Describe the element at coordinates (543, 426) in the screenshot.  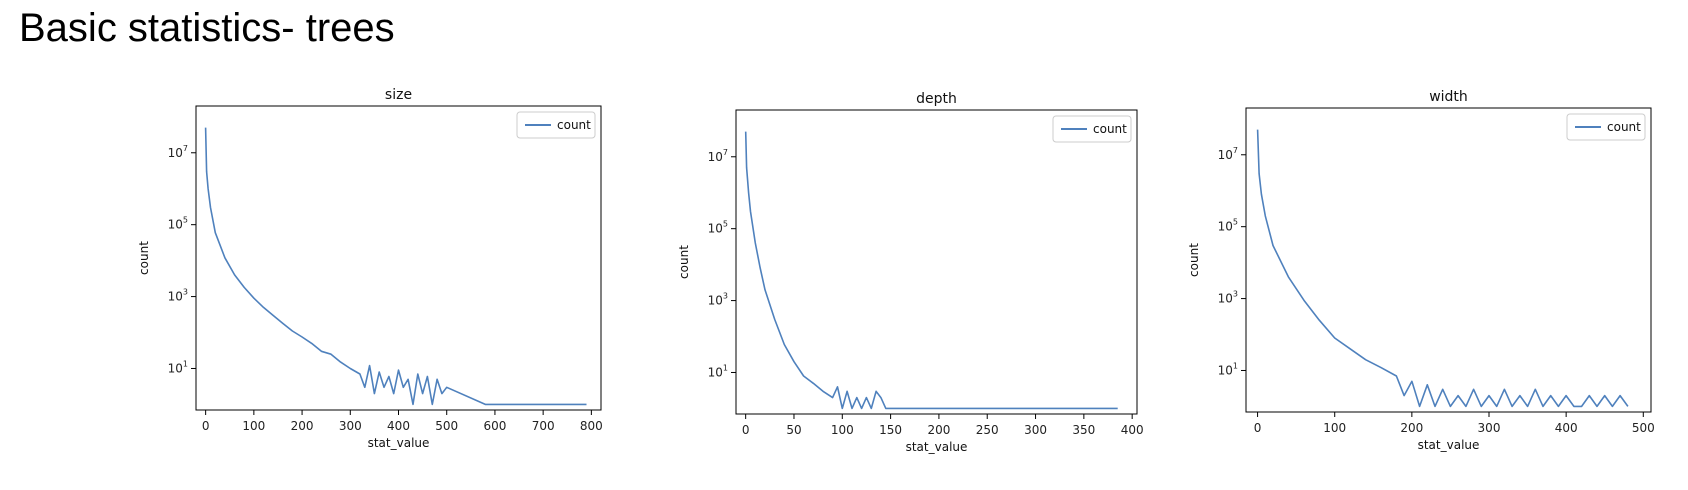
I see `x-tick-label: 700` at that location.